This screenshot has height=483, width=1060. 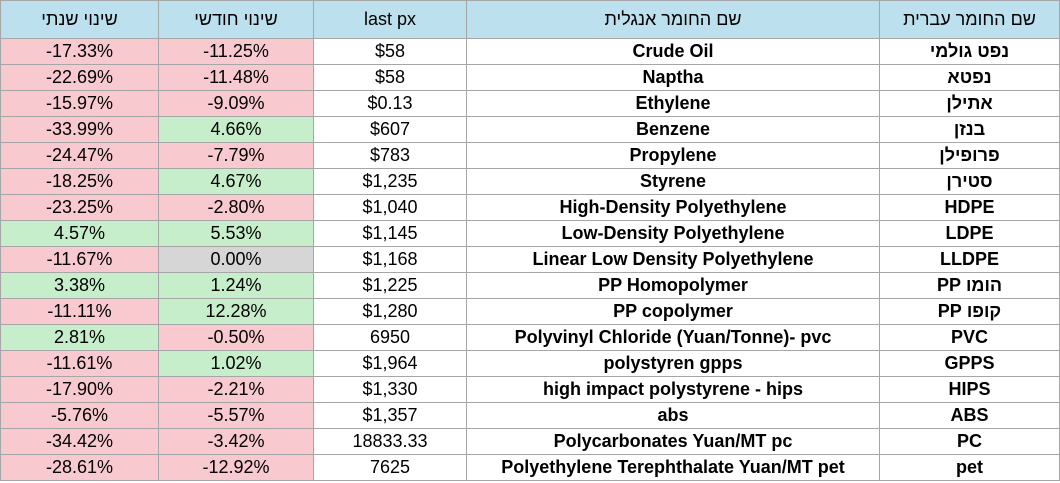 What do you see at coordinates (969, 19) in the screenshot?
I see `header-hebrew-name: שם החומר עברית` at bounding box center [969, 19].